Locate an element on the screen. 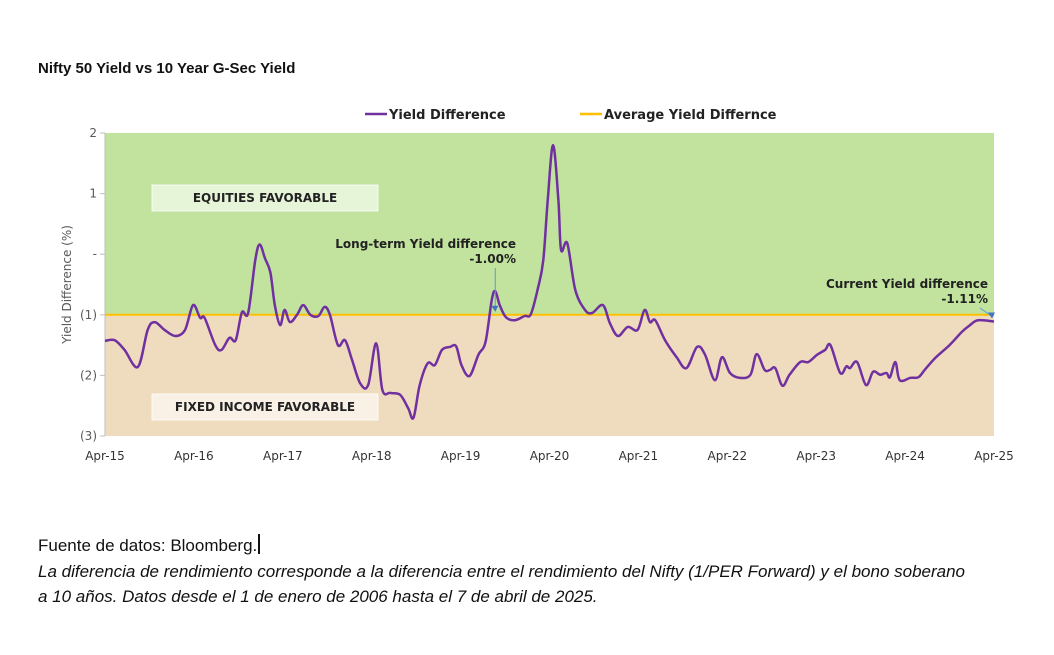 The image size is (1054, 655). x-tick-label: Apr-16 is located at coordinates (194, 456).